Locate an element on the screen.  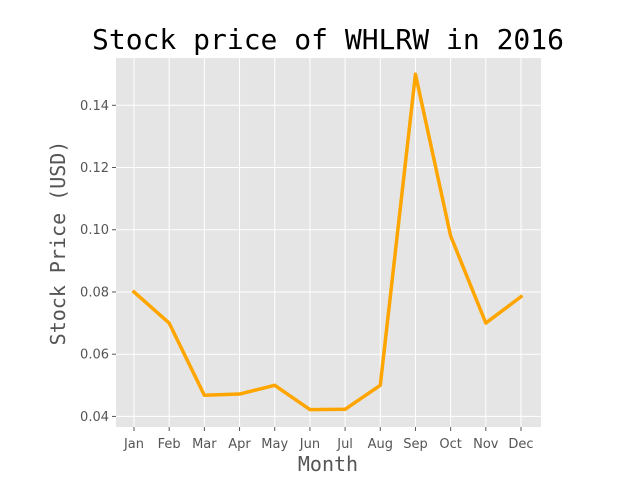
x-tick-label: Aug is located at coordinates (380, 444).